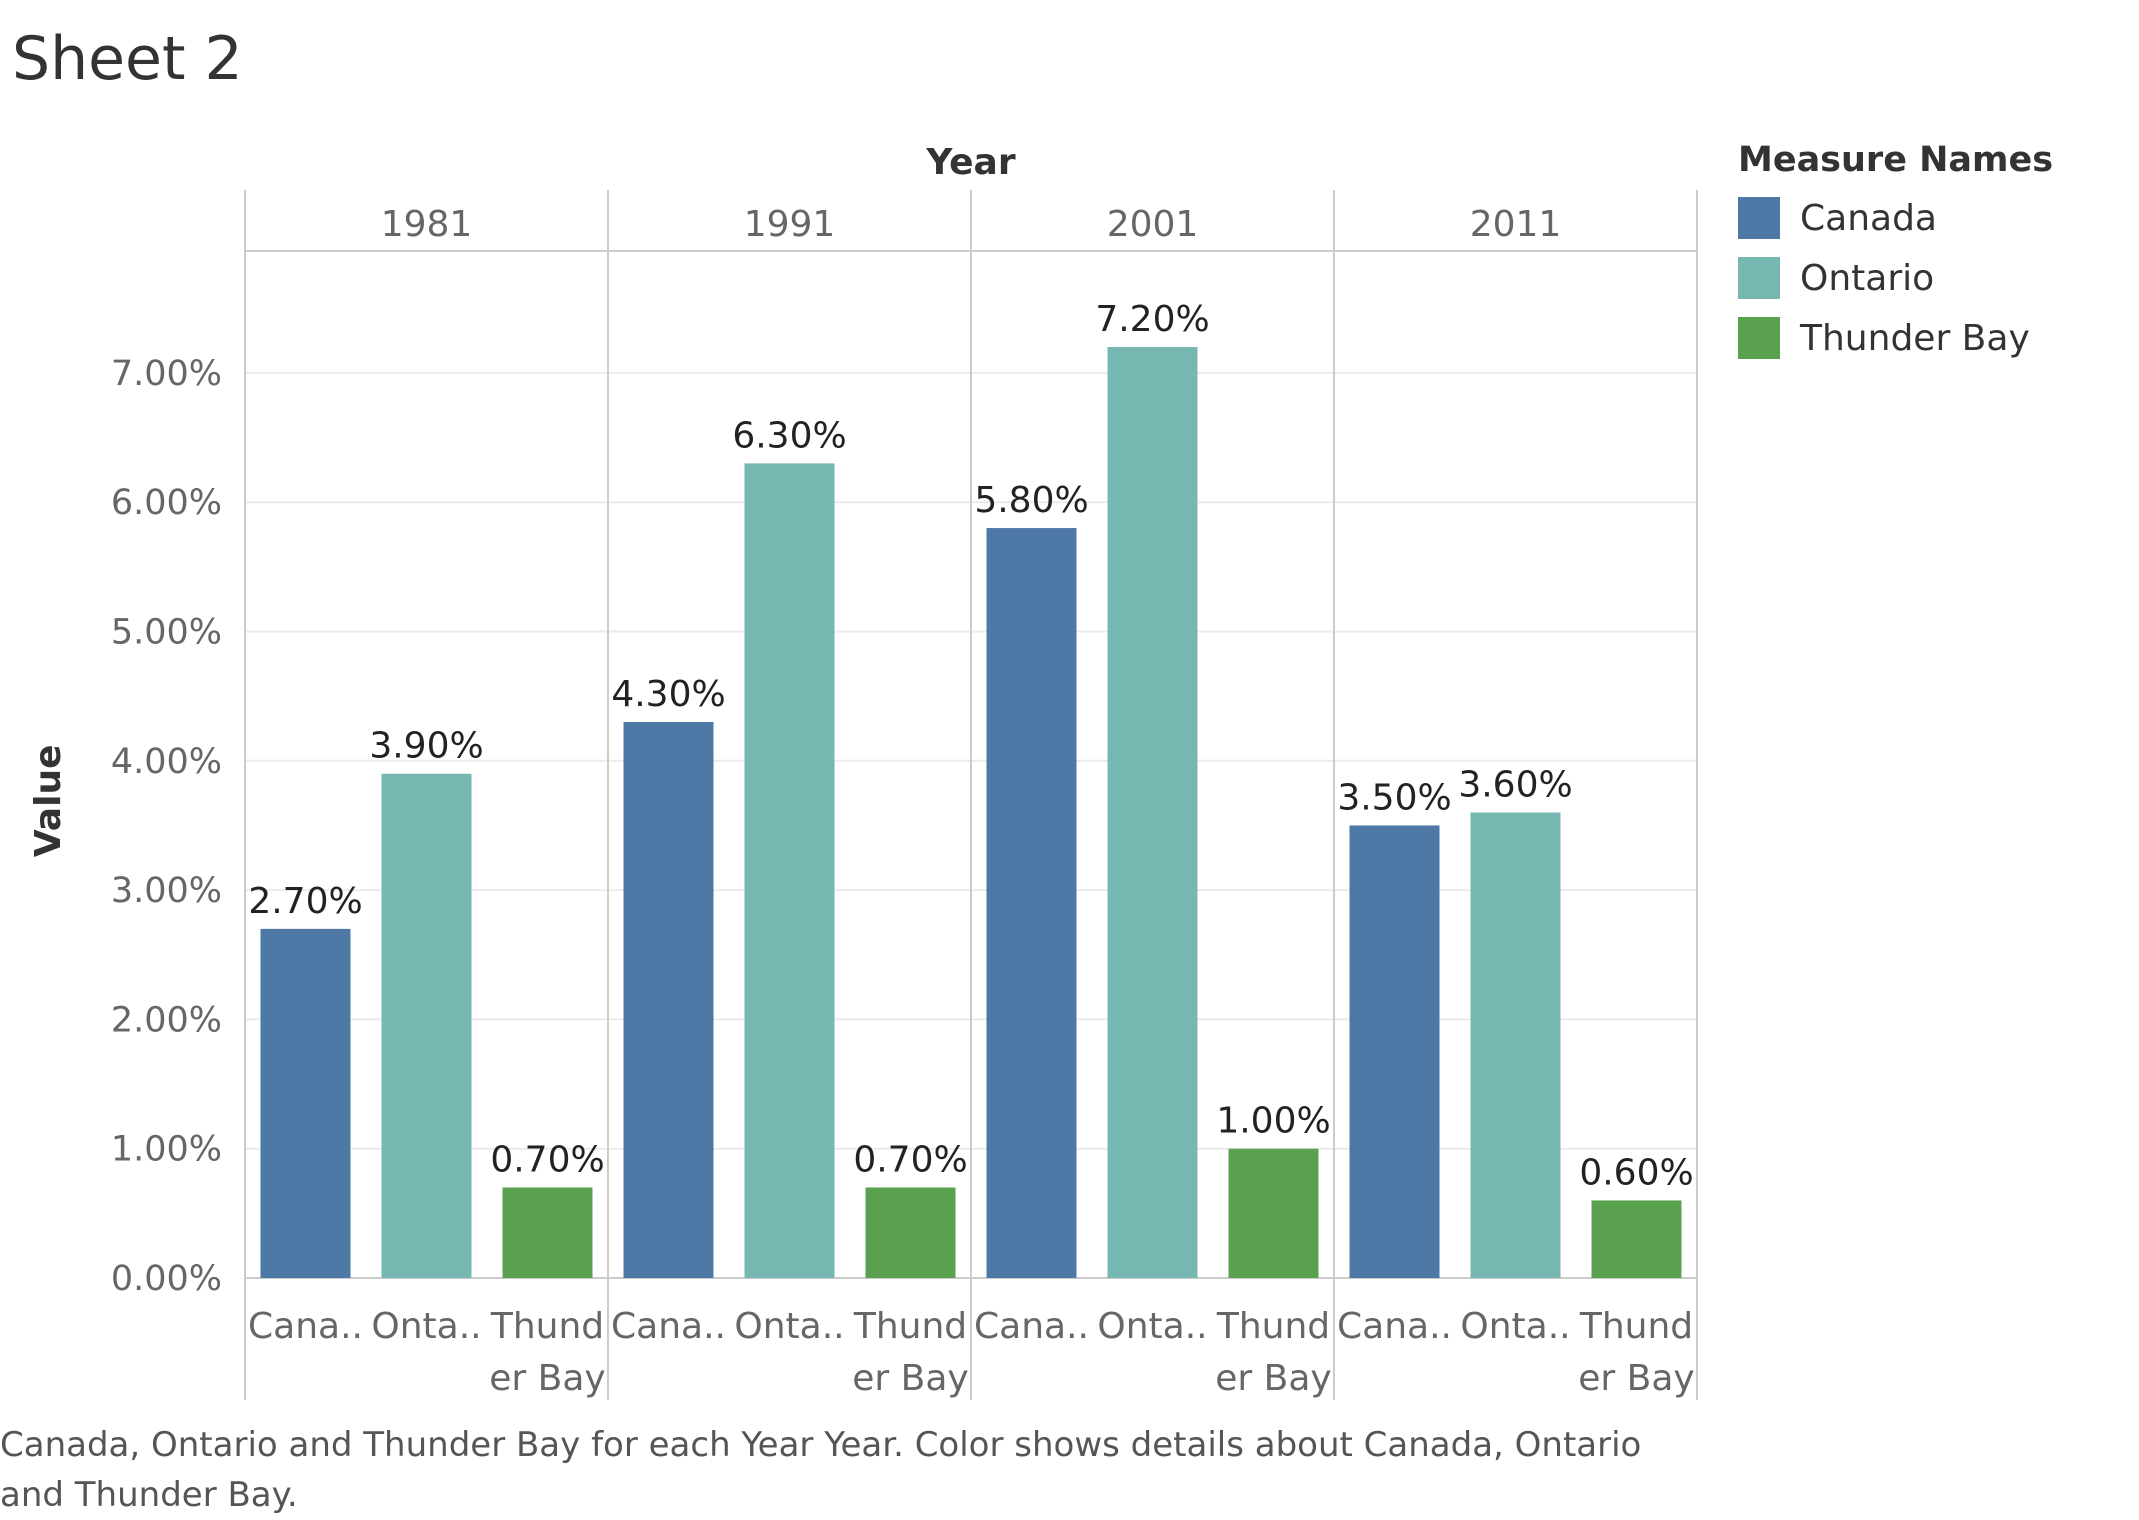 The image size is (2139, 1520). Describe the element at coordinates (166, 762) in the screenshot. I see `y-tick-label: 4.00%` at that location.